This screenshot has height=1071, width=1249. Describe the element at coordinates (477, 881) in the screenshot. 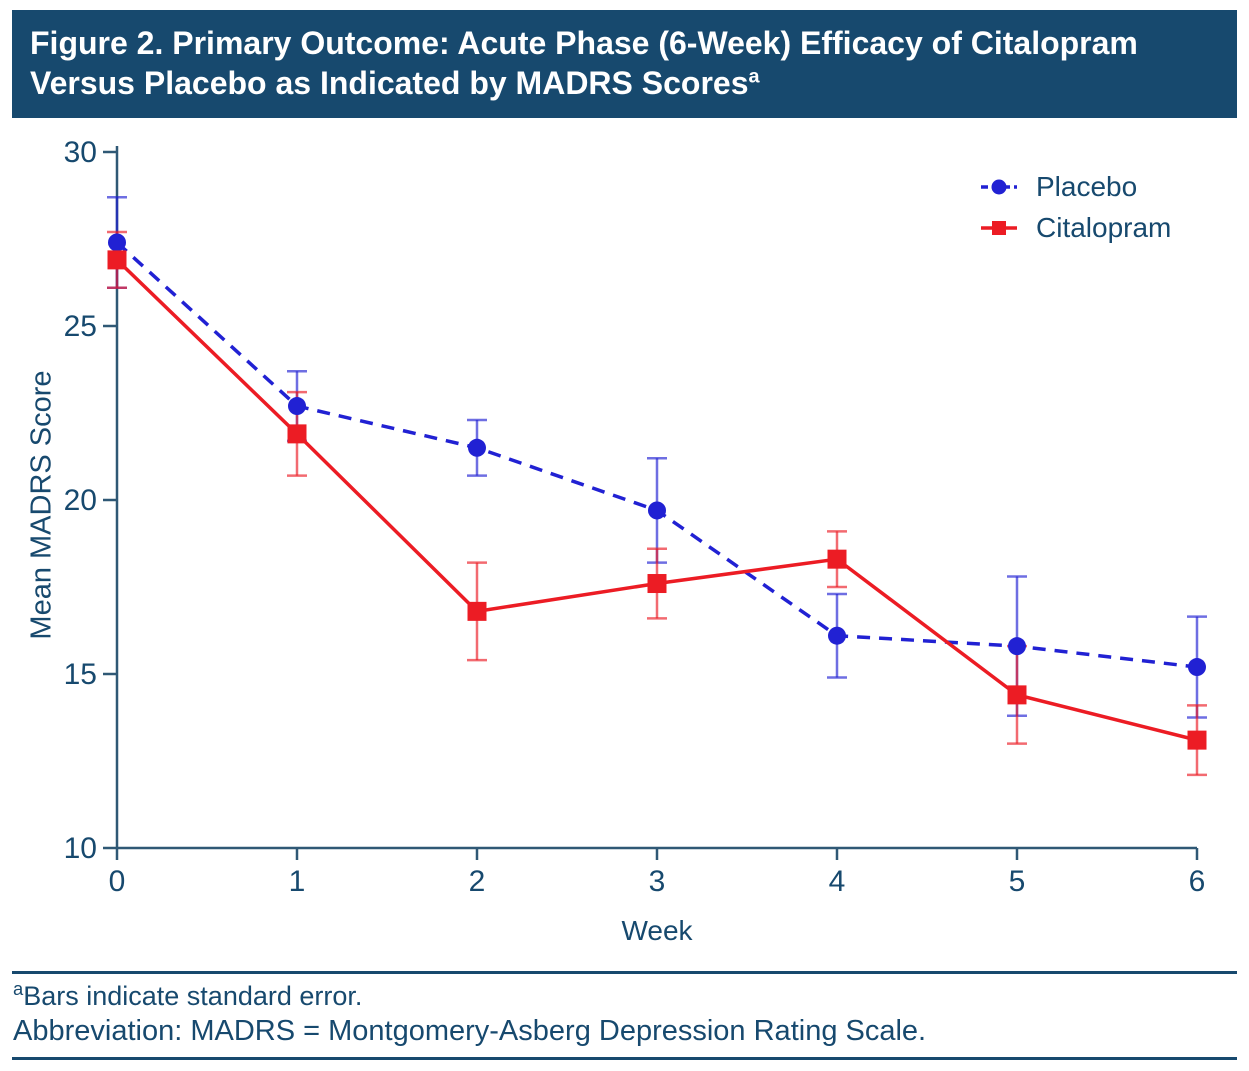

I see `x-tick-label: 2` at that location.